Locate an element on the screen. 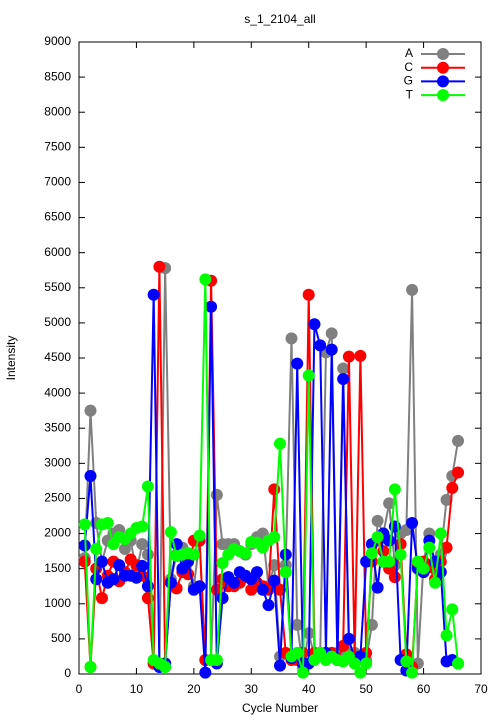 This screenshot has height=720, width=504. y-tick-label: 7000 is located at coordinates (57, 182).